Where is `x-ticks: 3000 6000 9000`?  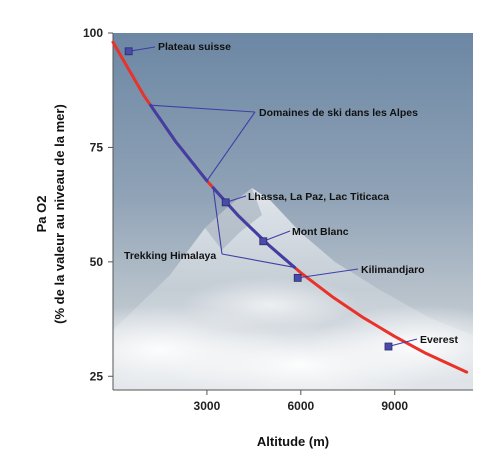 x-ticks: 3000 6000 9000 is located at coordinates (301, 401).